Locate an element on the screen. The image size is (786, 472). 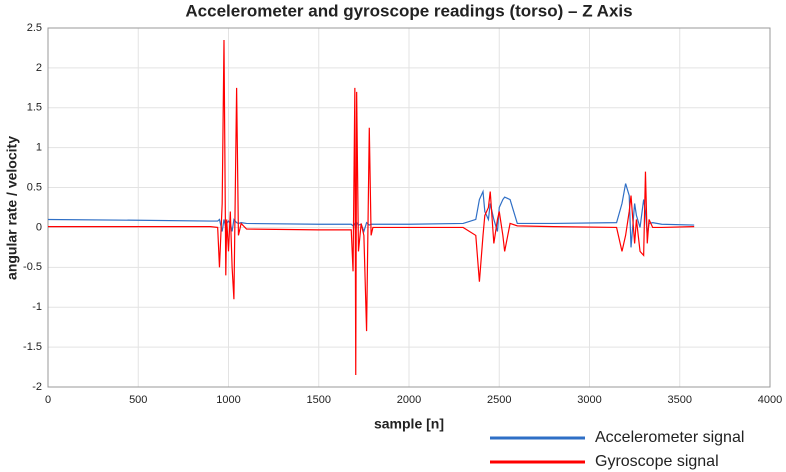
x-tick-label: 0 is located at coordinates (48, 400).